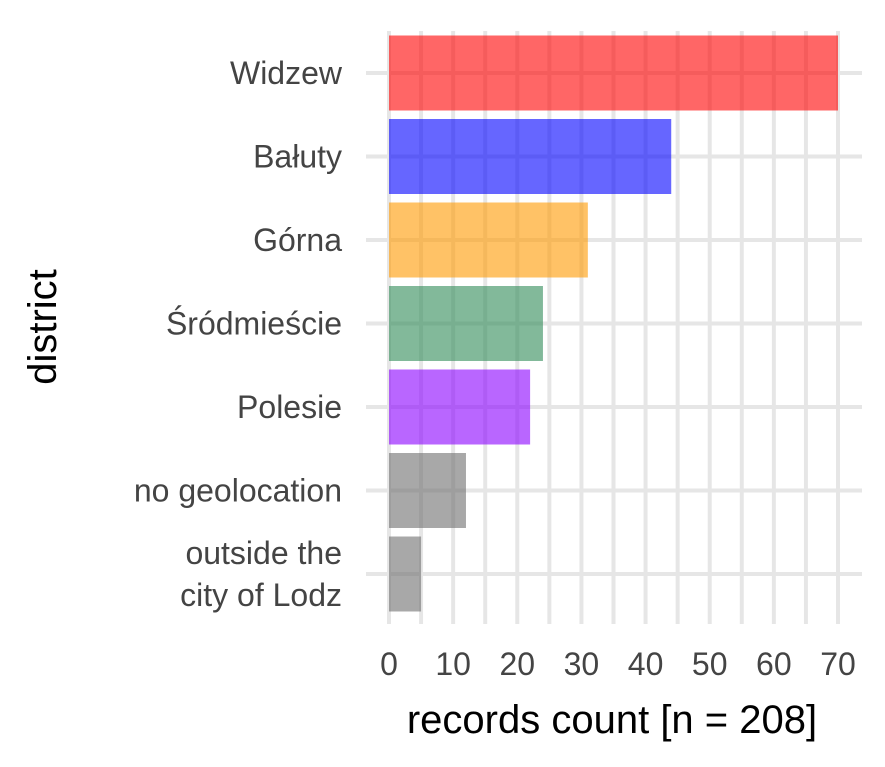 Image resolution: width=885 pixels, height=767 pixels. Describe the element at coordinates (254, 324) in the screenshot. I see `y-tick-label: Śródmieście` at that location.